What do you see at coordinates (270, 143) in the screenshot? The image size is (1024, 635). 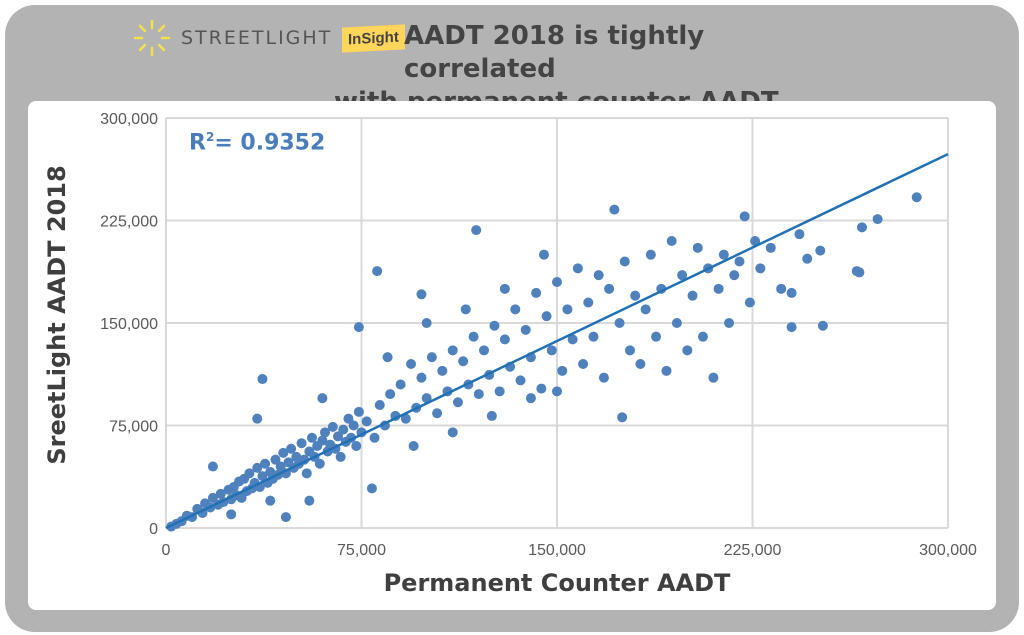 I see `r-value: = 0.9352` at bounding box center [270, 143].